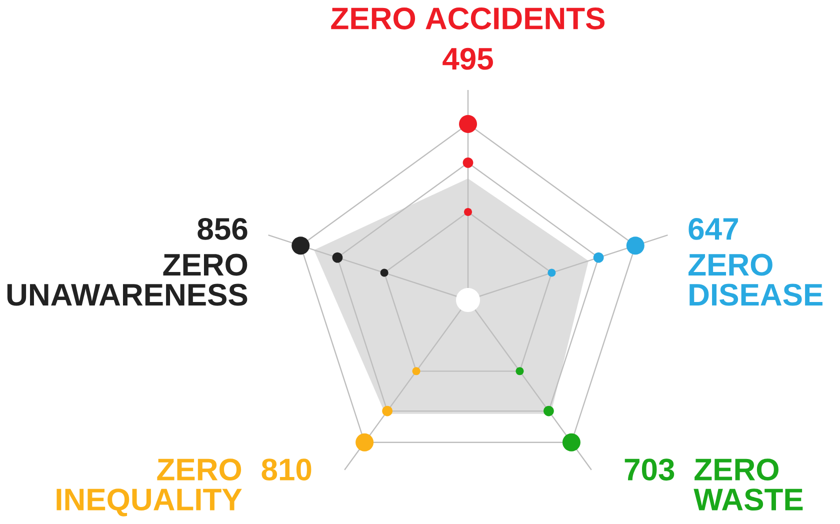  What do you see at coordinates (287, 469) in the screenshot?
I see `text: 810` at bounding box center [287, 469].